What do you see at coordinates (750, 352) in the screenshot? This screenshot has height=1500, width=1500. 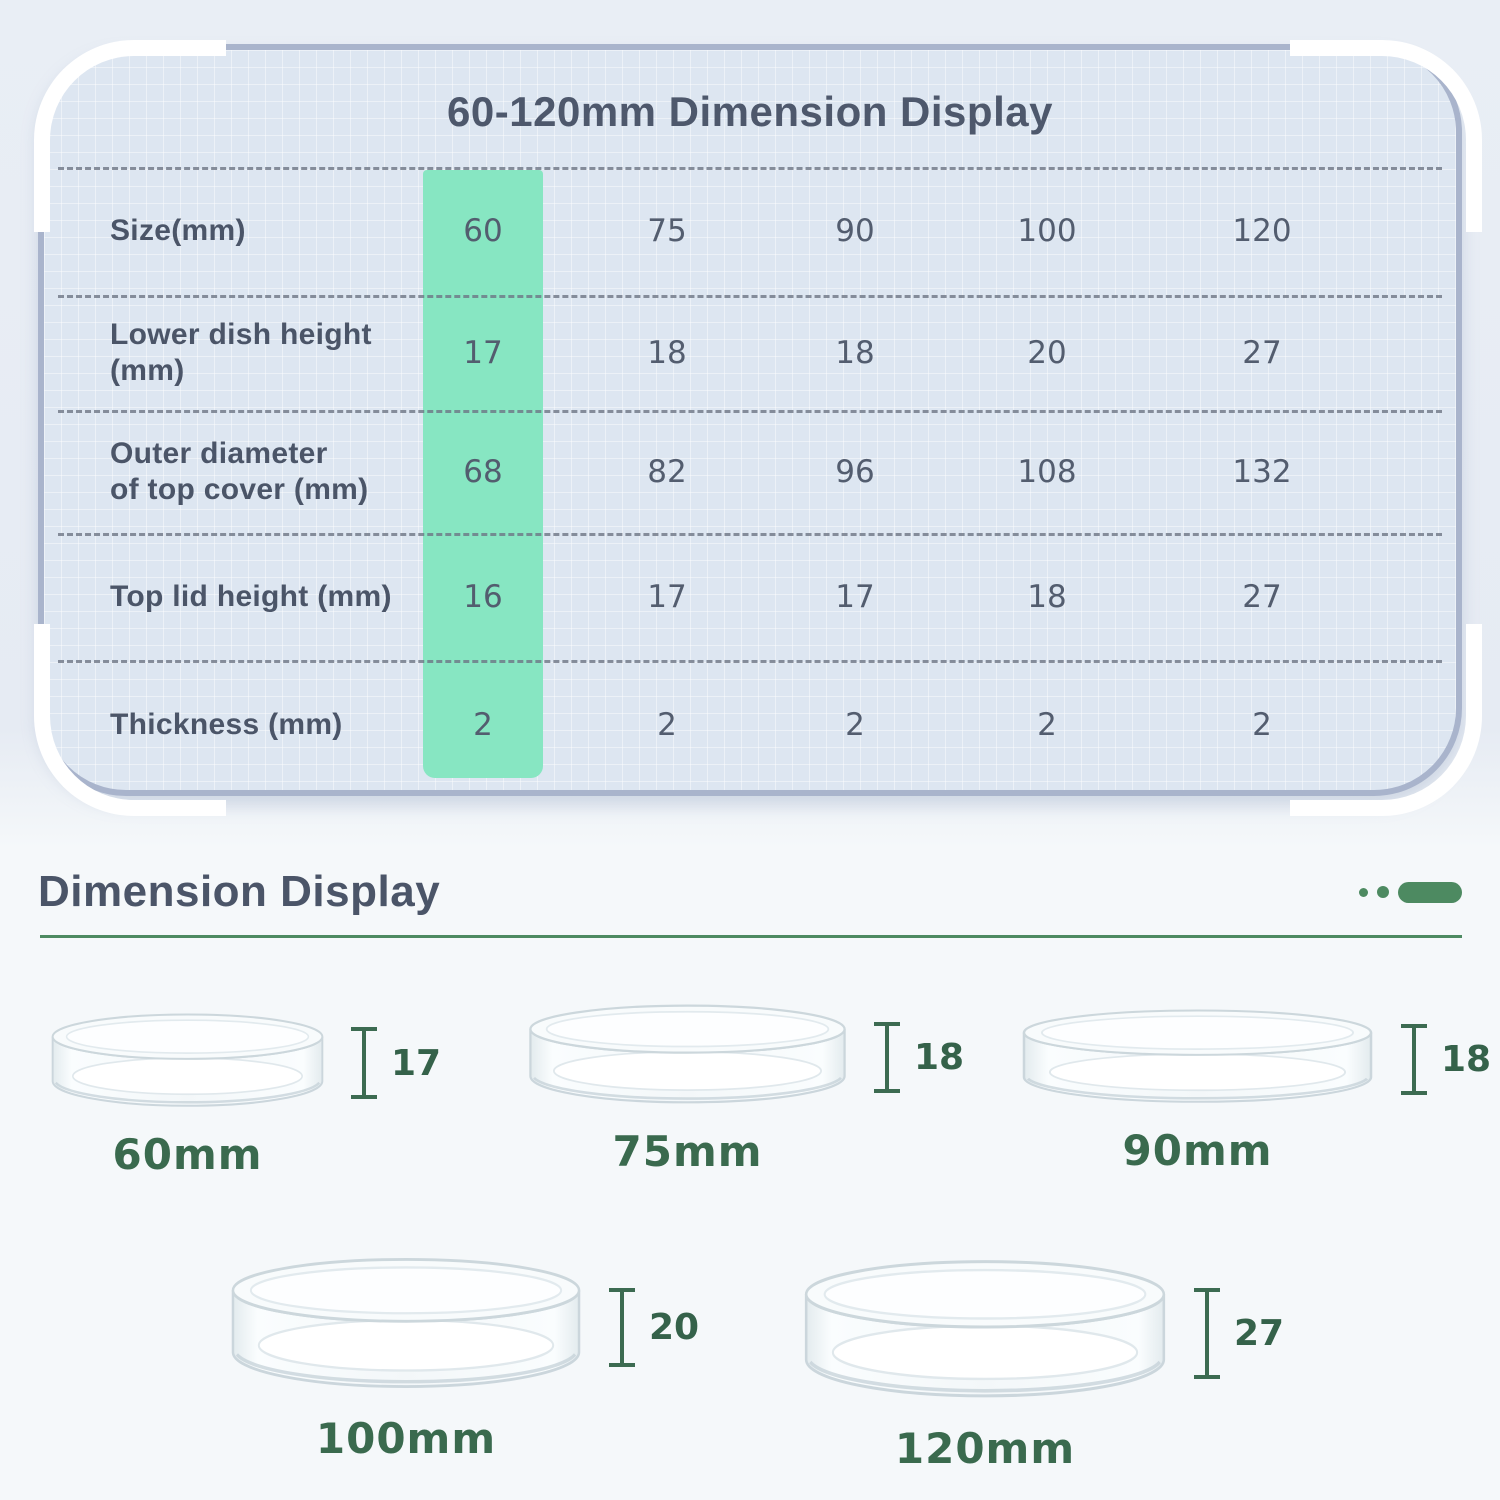 I see `table-row-lower-dish-height: Lower dish height (mm) 17 18 18 20 27` at bounding box center [750, 352].